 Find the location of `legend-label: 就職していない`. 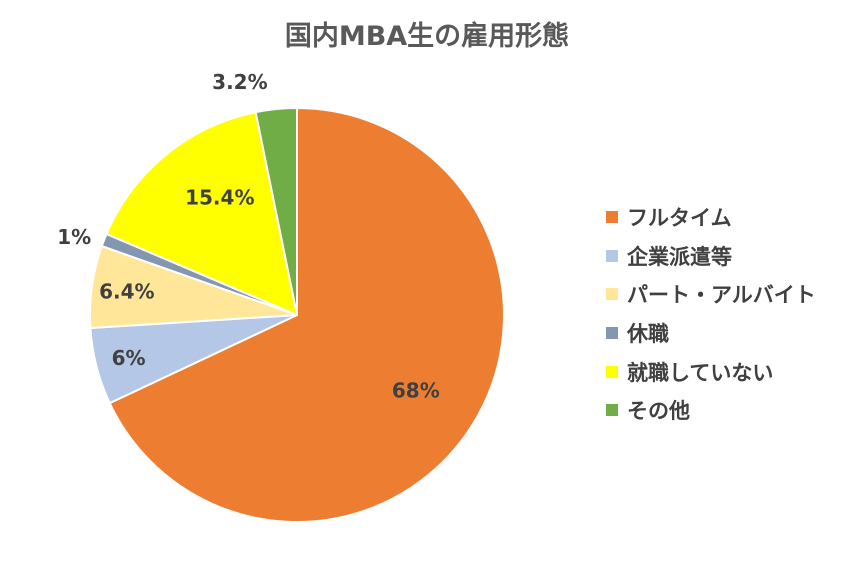

legend-label: 就職していない is located at coordinates (700, 372).